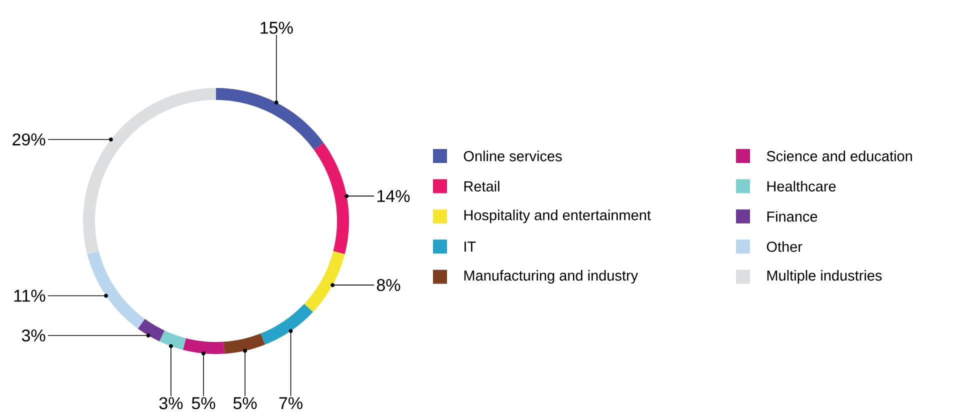  I want to click on legend-label: Online services, so click(513, 156).